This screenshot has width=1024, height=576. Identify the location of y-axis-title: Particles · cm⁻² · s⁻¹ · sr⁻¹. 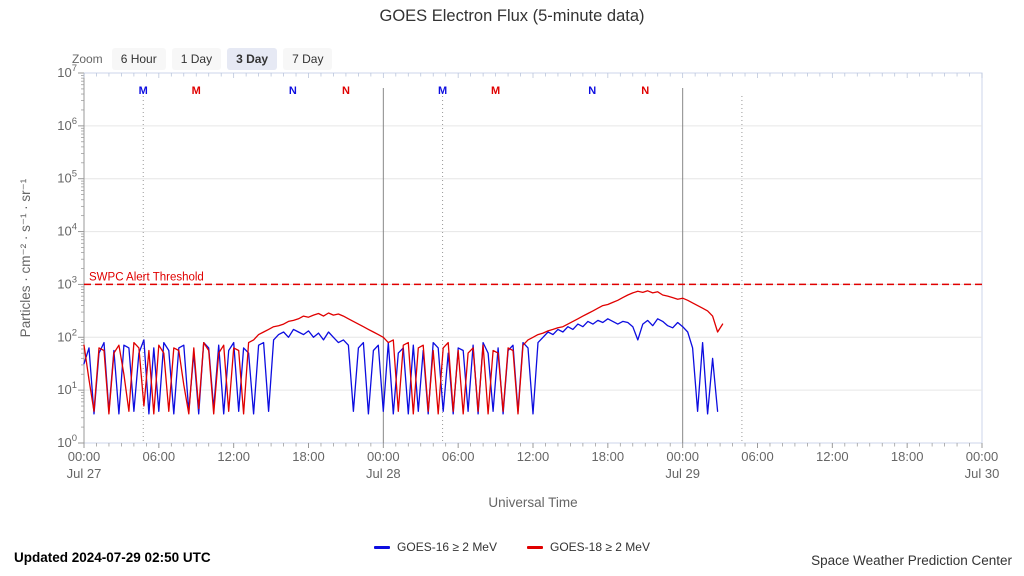
(25, 257).